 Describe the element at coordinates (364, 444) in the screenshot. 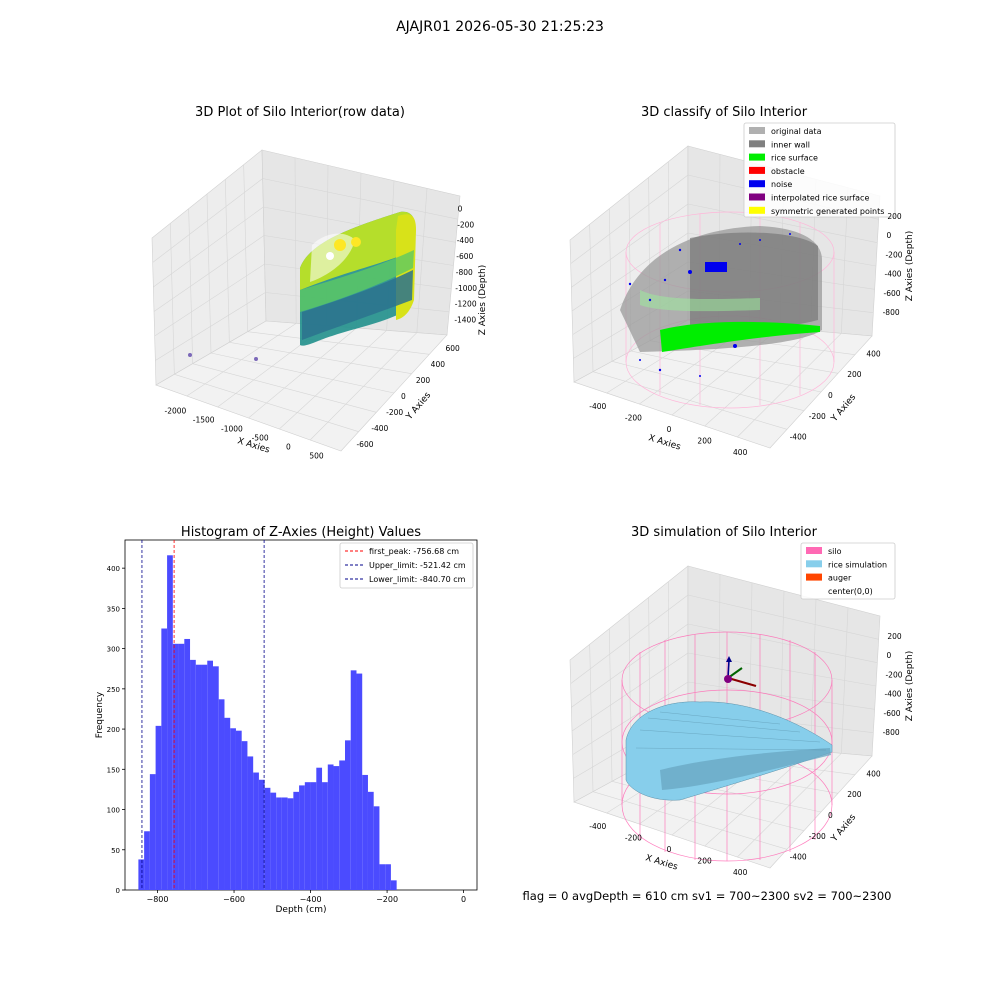

I see `raw-ytick-label: -600` at that location.